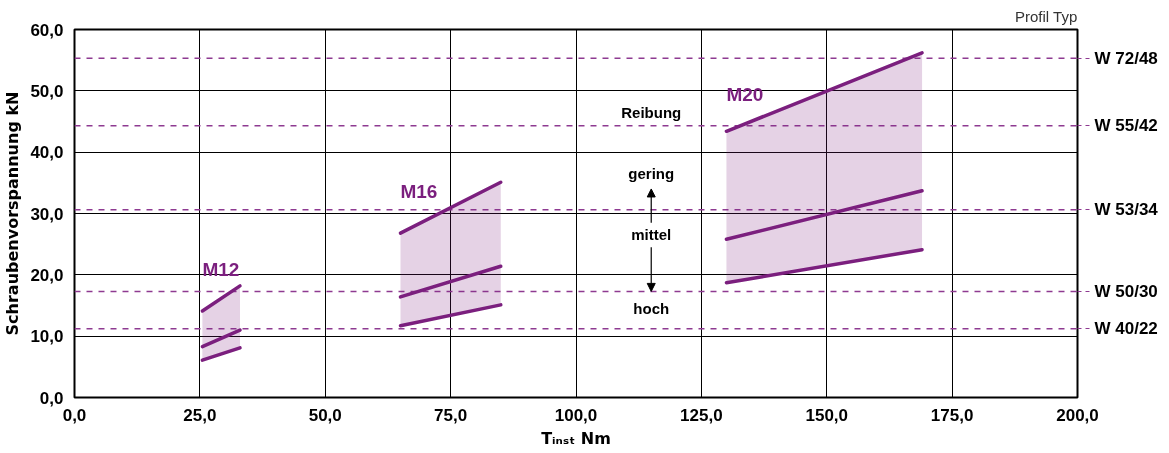 The image size is (1169, 453). What do you see at coordinates (13, 213) in the screenshot?
I see `y-axis-title: Schraubenvorspannung kN` at bounding box center [13, 213].